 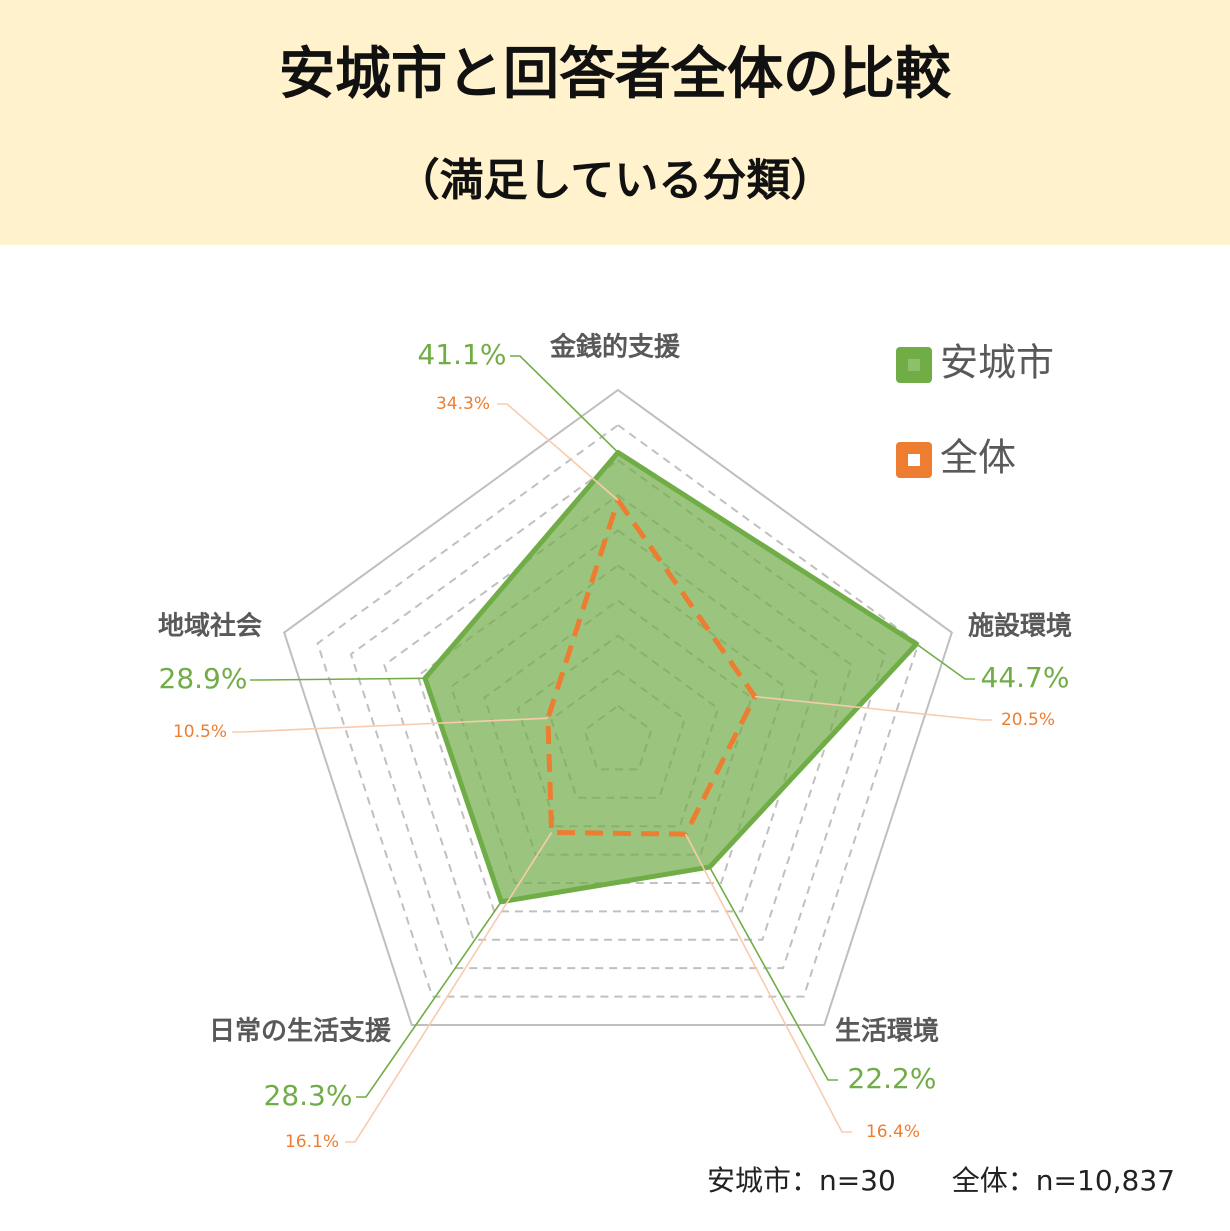 I want to click on grid-line, so click(x=618, y=721).